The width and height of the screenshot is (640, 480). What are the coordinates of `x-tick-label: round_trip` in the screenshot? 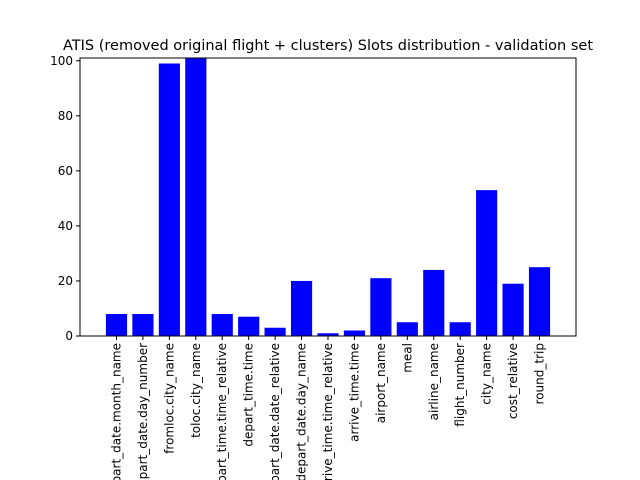 It's located at (540, 373).